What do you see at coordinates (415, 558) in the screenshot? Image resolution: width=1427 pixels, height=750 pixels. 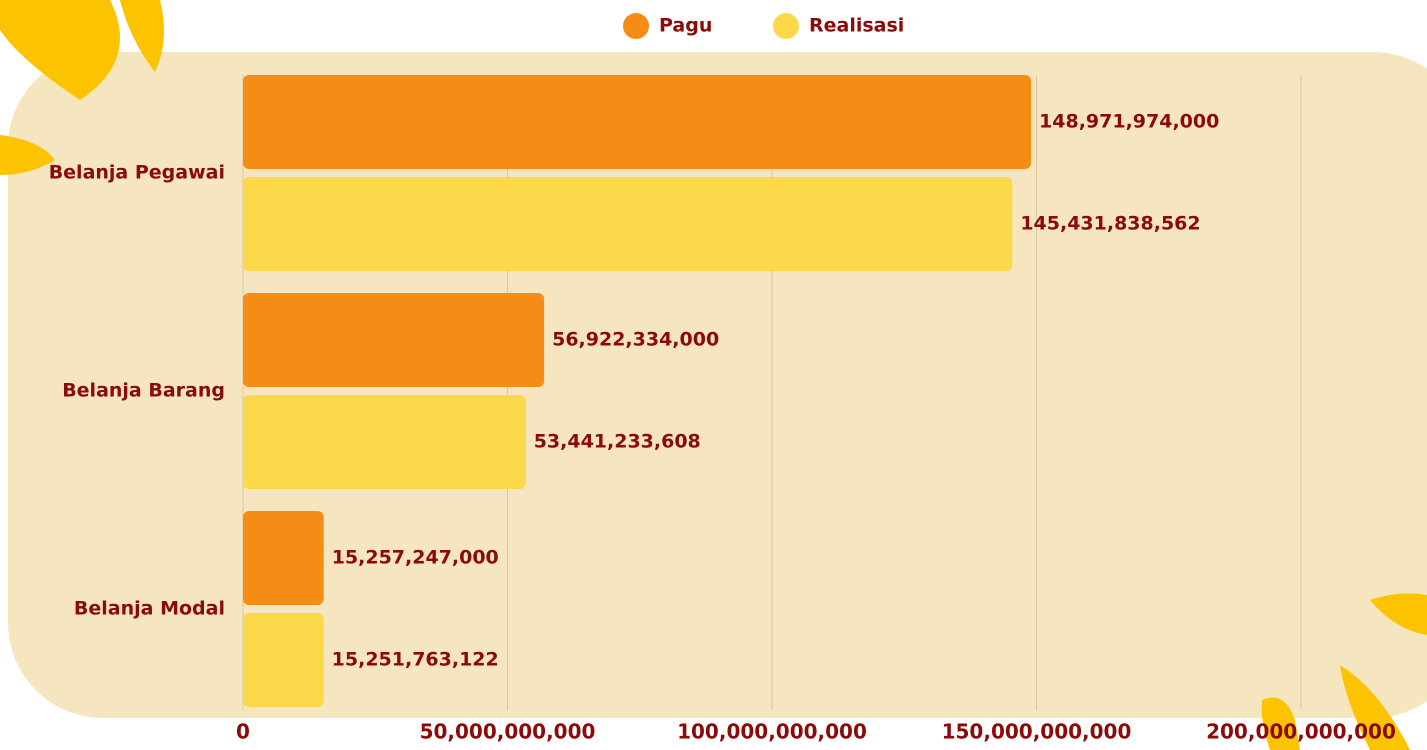 I see `value-label: 15,257,247,000` at bounding box center [415, 558].